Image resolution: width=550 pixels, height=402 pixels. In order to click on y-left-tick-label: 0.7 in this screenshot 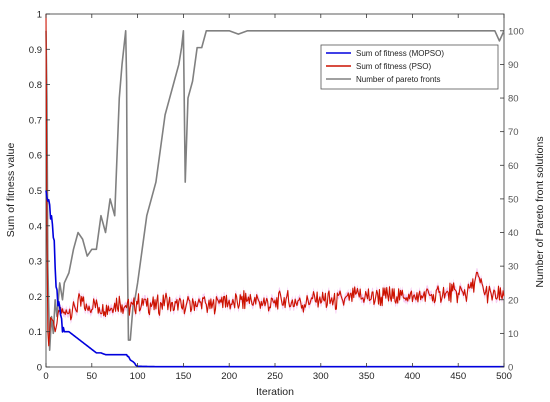, I will do `click(35, 120)`.